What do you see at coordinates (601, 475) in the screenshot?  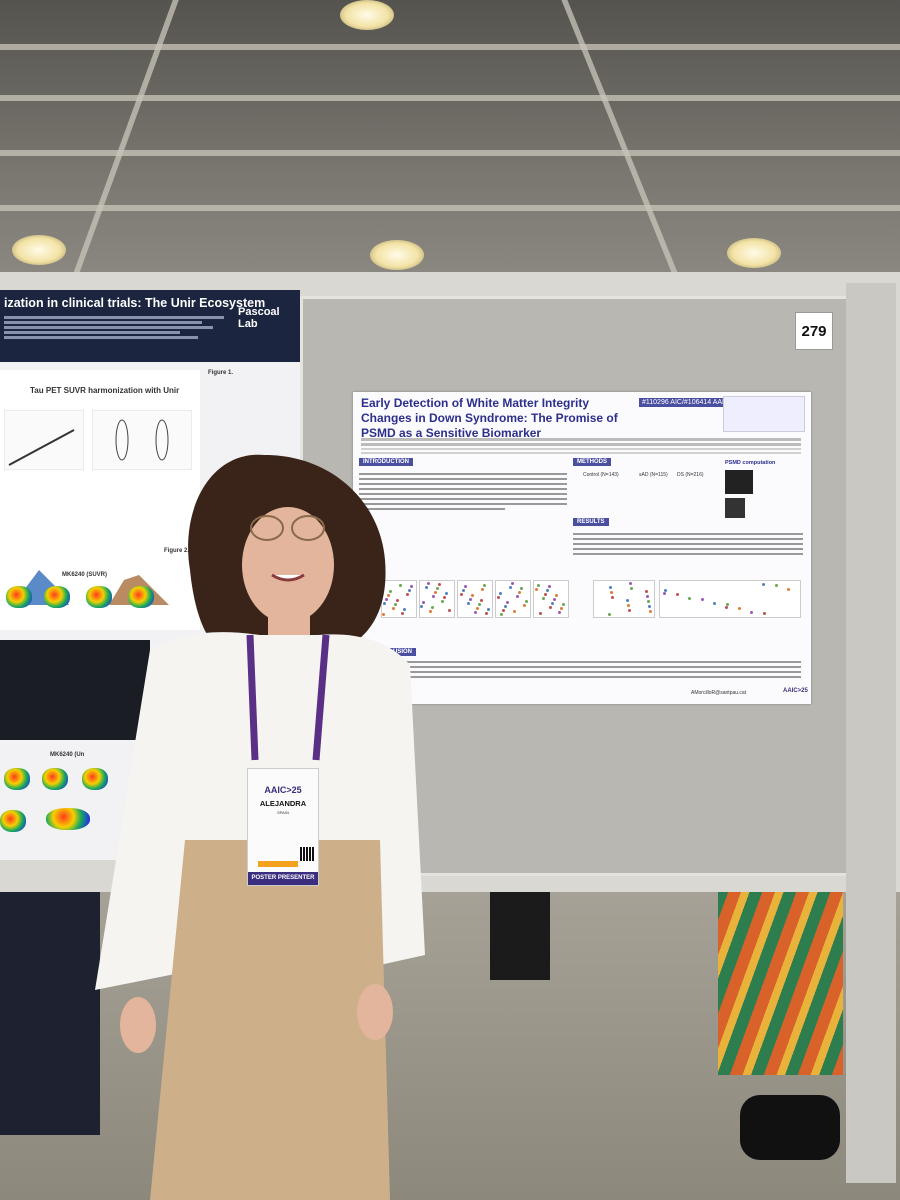 I see `cohort-control: Control (N=143)` at bounding box center [601, 475].